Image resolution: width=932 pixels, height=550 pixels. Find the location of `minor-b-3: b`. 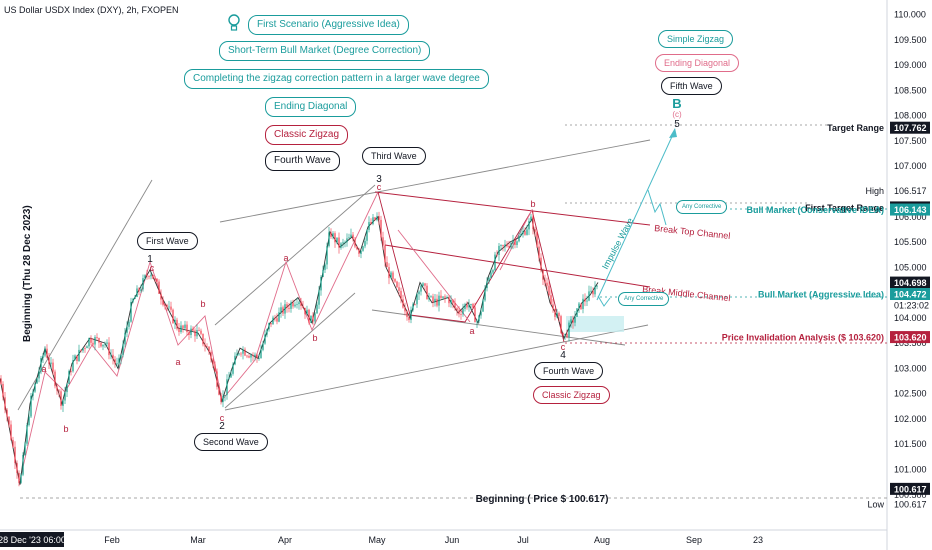

minor-b-3: b is located at coordinates (314, 338).